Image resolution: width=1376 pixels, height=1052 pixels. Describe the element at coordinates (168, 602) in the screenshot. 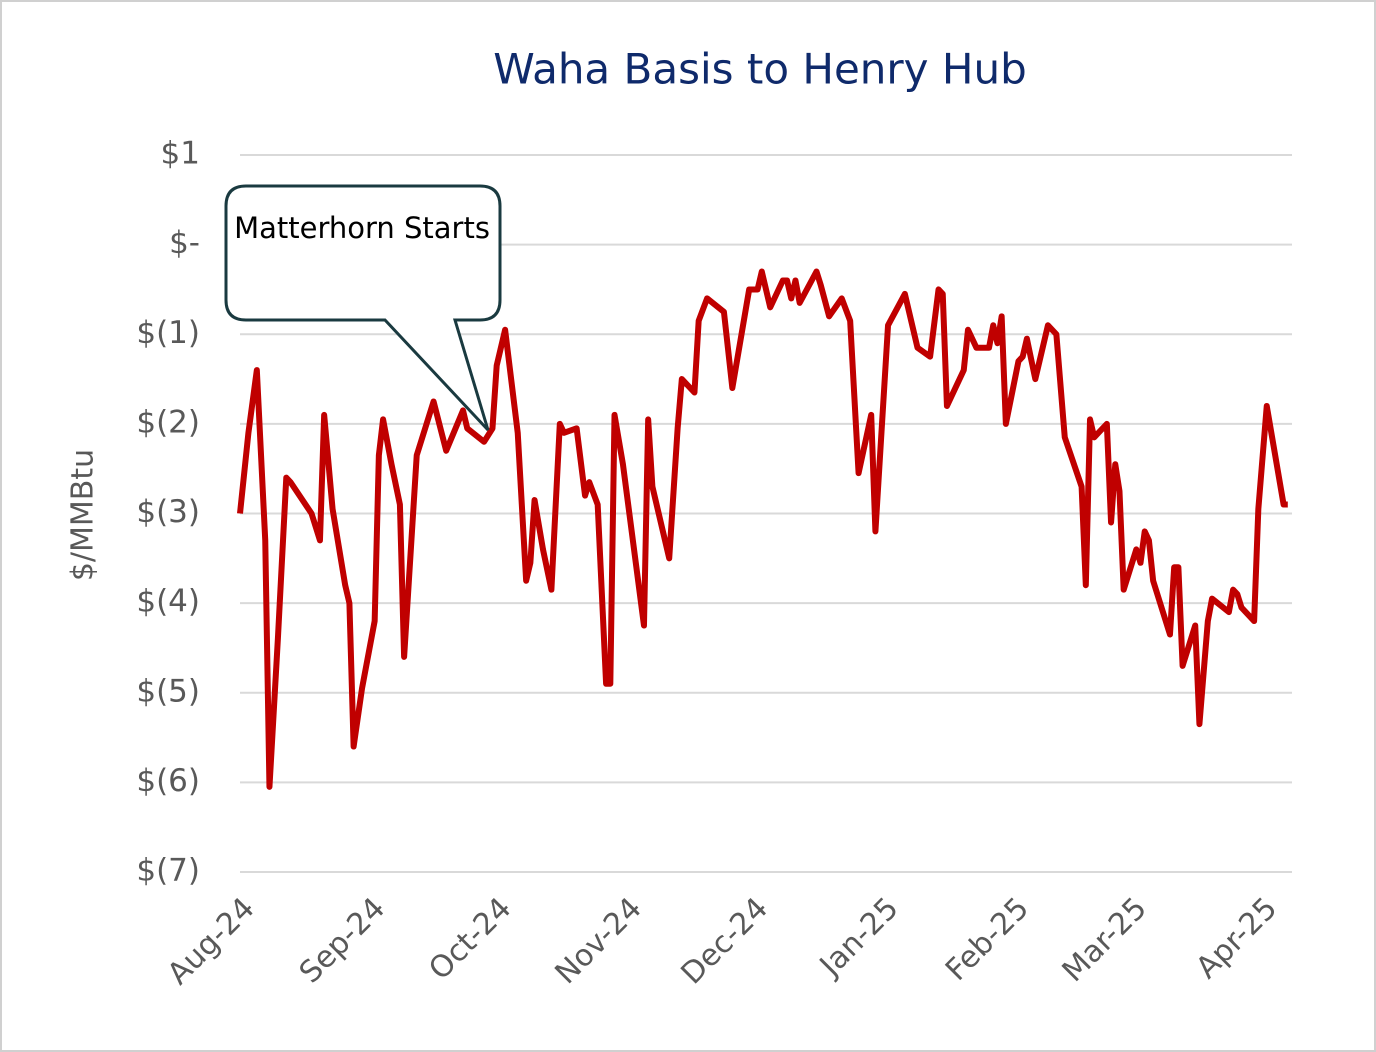

I see `y-tick-label: $(4)` at that location.